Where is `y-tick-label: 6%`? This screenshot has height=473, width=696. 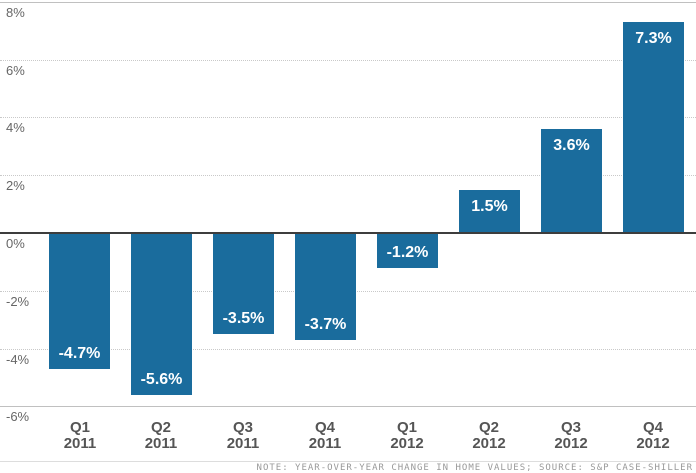
y-tick-label: 6% is located at coordinates (15, 70).